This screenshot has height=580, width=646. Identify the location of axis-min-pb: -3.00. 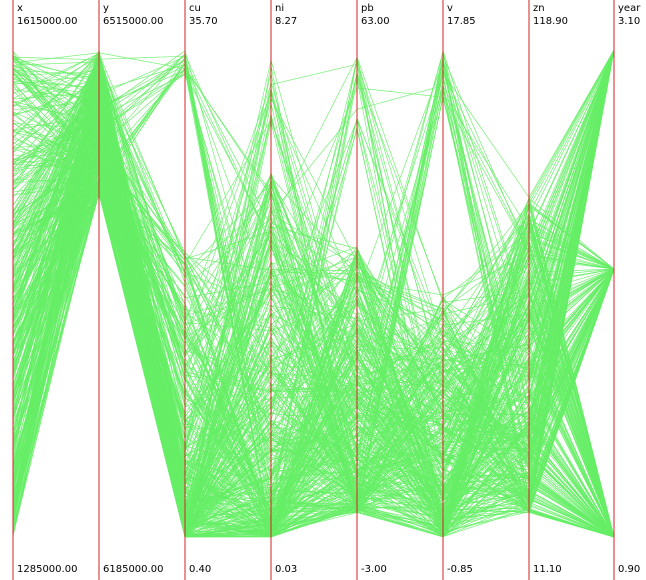
(374, 569).